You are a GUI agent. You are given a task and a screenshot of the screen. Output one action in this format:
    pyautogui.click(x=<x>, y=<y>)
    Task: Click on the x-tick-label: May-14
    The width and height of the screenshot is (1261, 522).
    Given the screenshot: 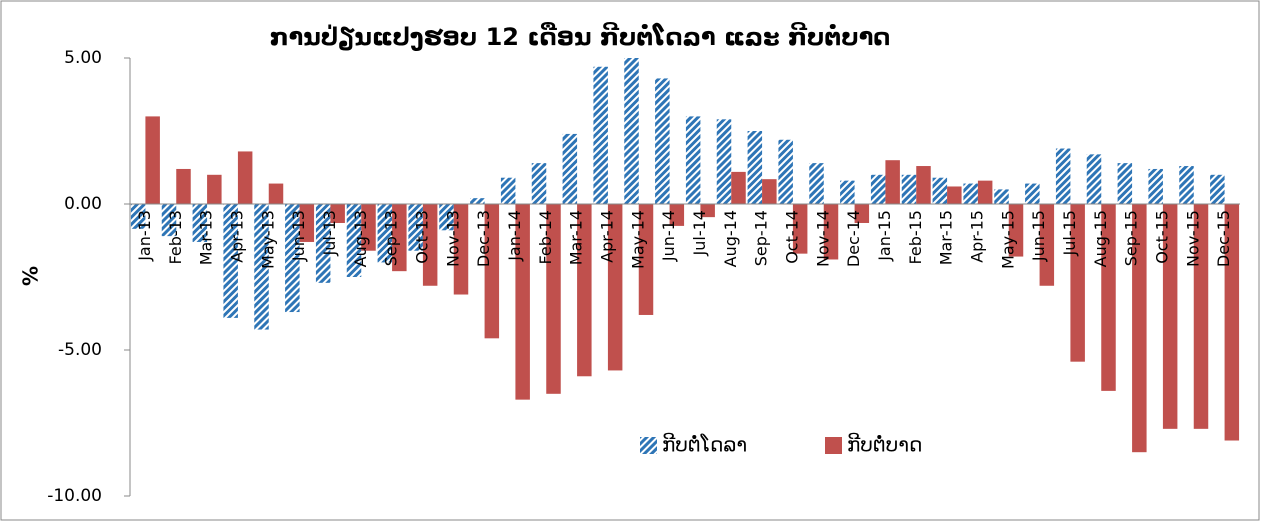 What is the action you would take?
    pyautogui.click(x=637, y=239)
    